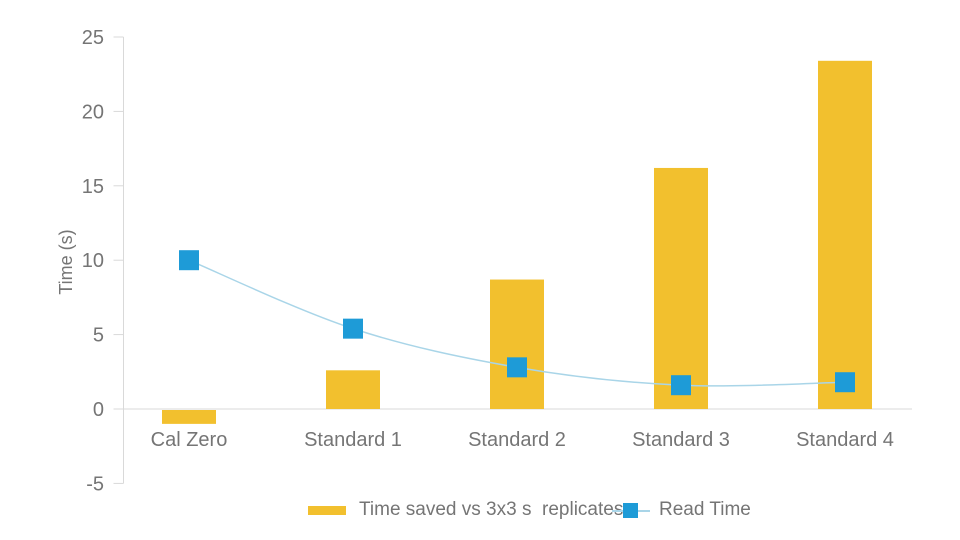 This screenshot has width=960, height=540. I want to click on y-axis-tick-label: 0, so click(98, 410).